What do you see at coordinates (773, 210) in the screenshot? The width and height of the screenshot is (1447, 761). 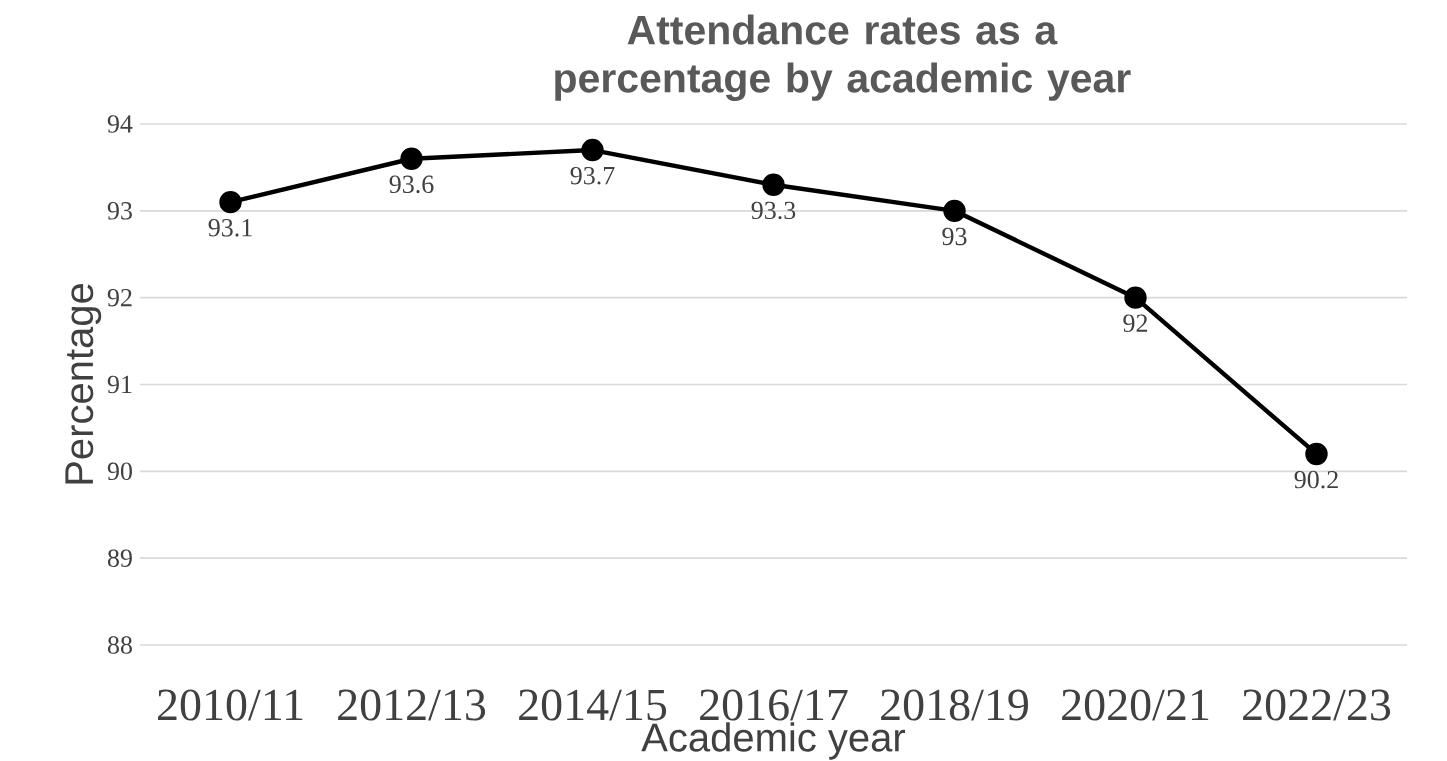 I see `data-label: 93.3` at bounding box center [773, 210].